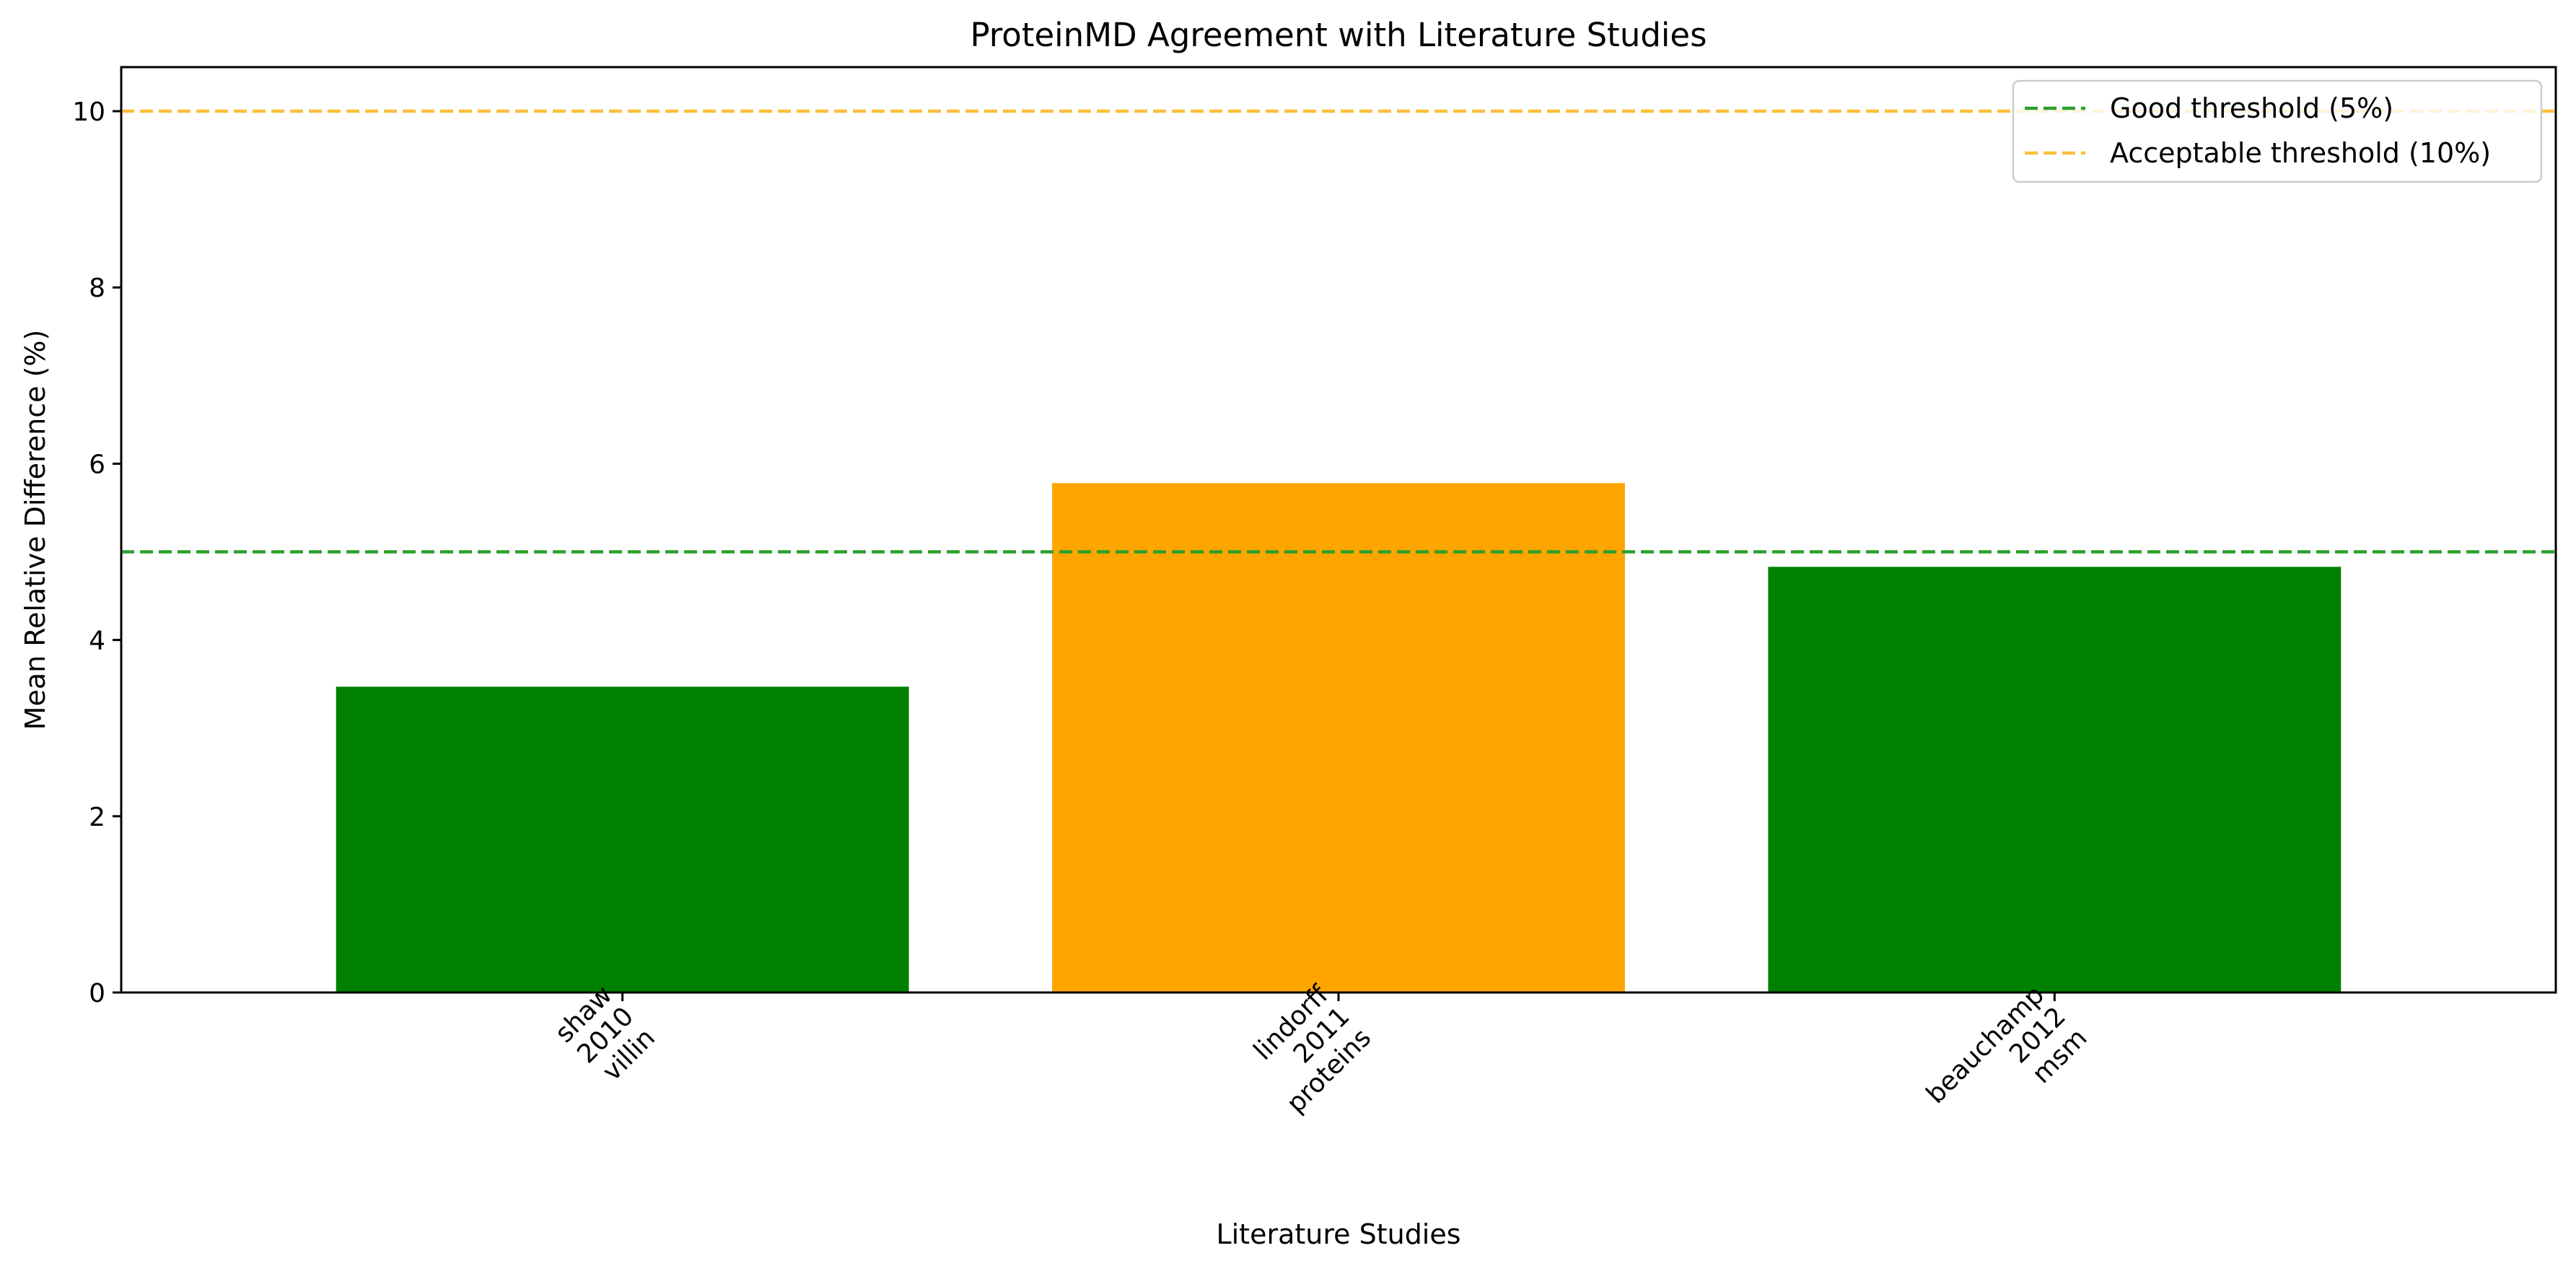 Image resolution: width=2576 pixels, height=1274 pixels. What do you see at coordinates (35, 530) in the screenshot?
I see `y-axis-label: Mean Relative Difference (%)` at bounding box center [35, 530].